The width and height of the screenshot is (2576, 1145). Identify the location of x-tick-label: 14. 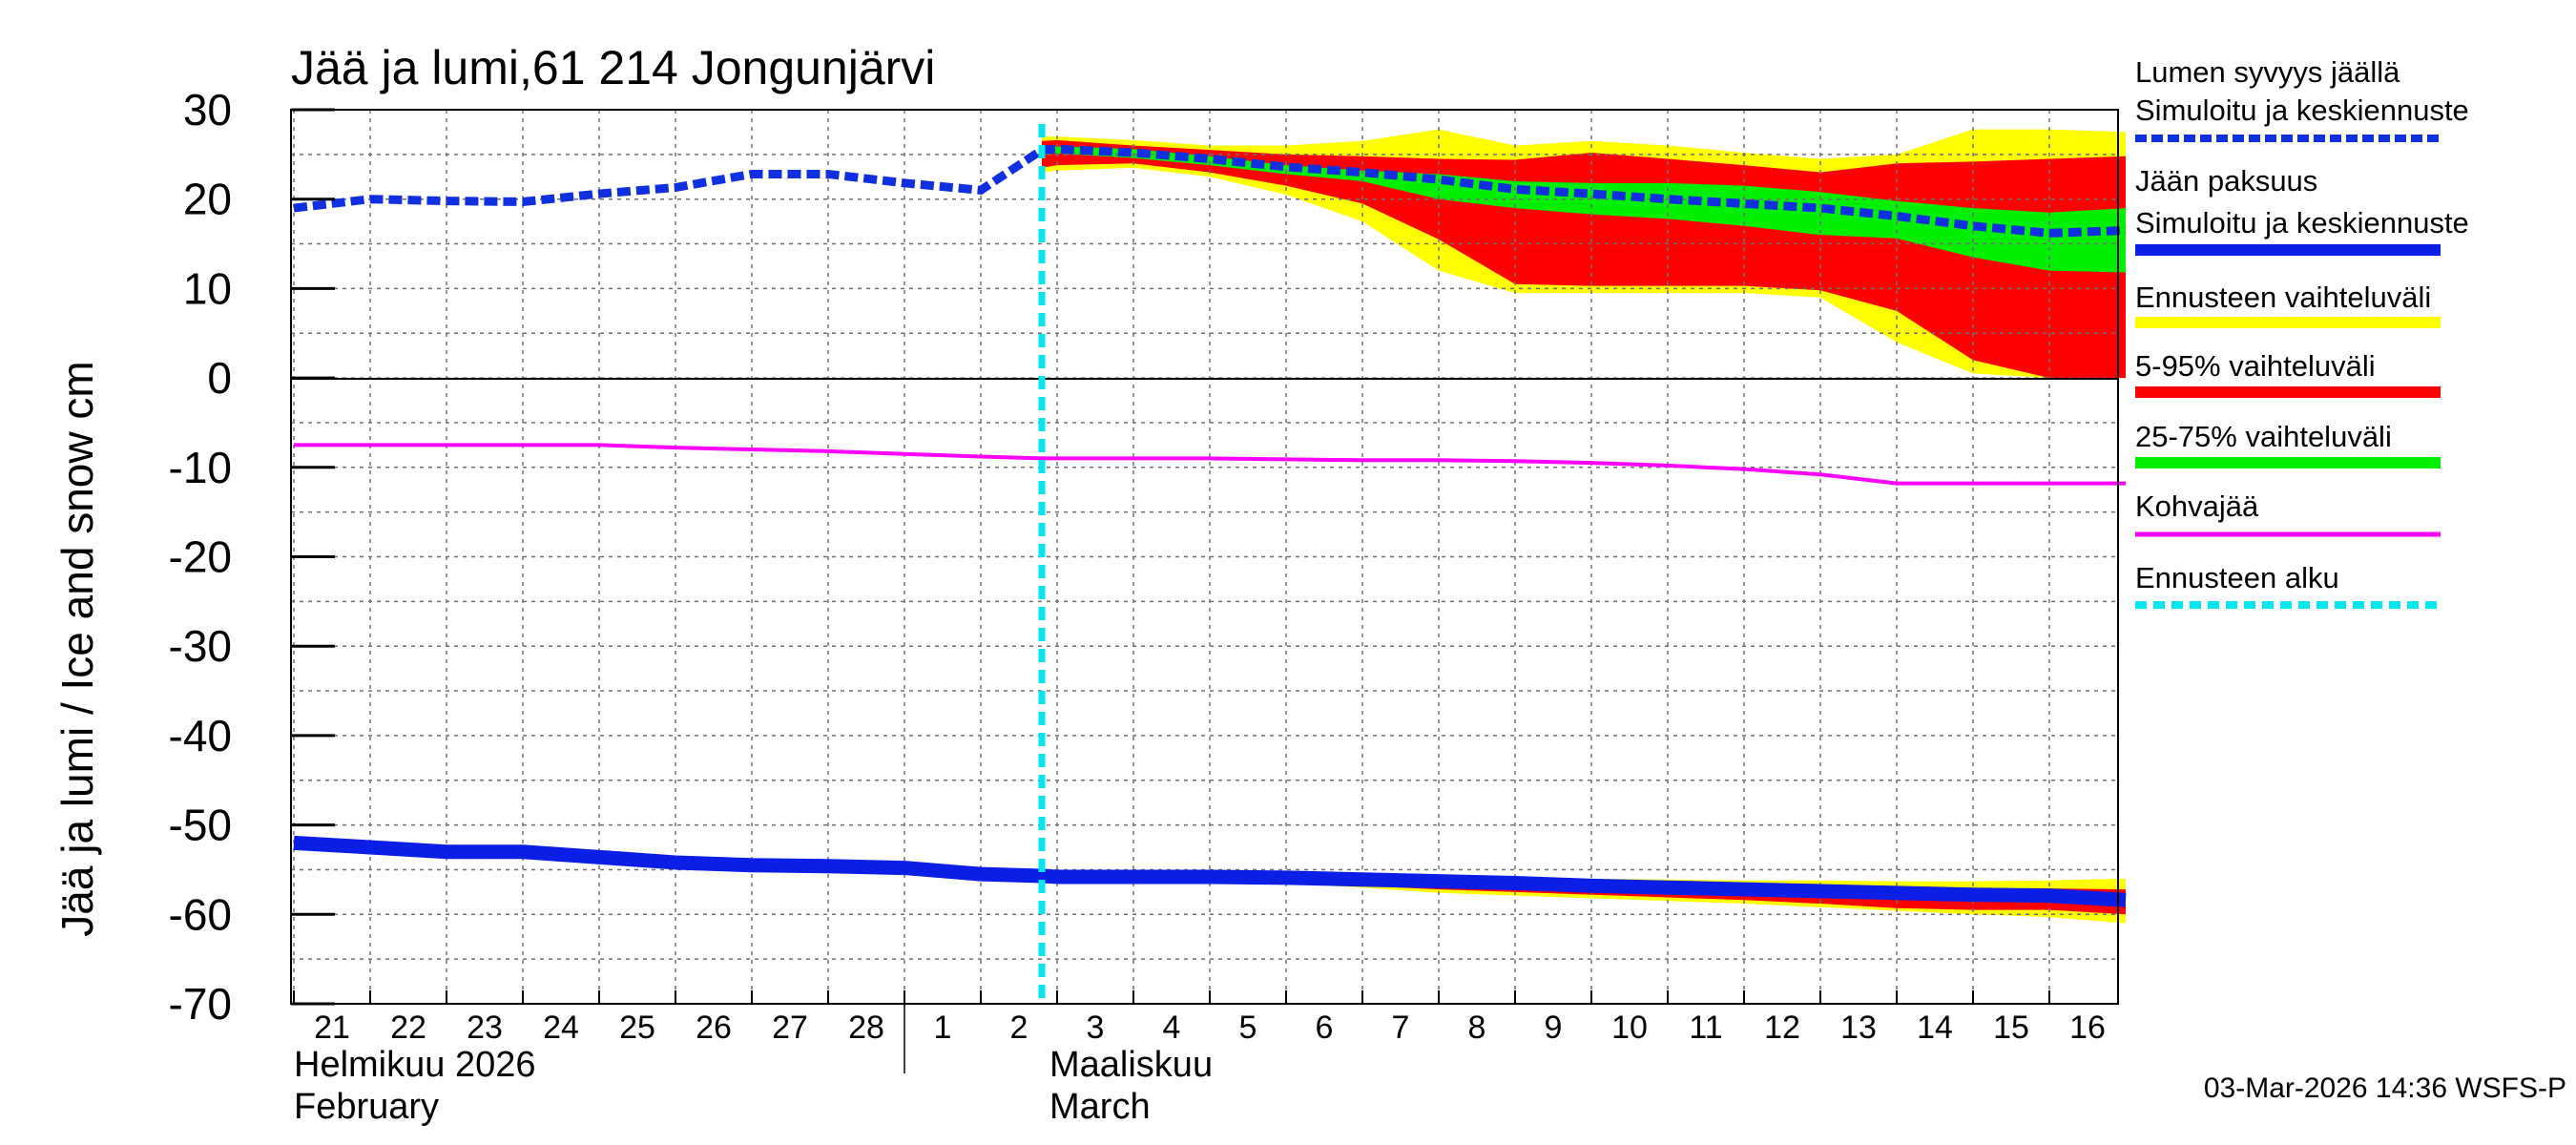
(1935, 1028).